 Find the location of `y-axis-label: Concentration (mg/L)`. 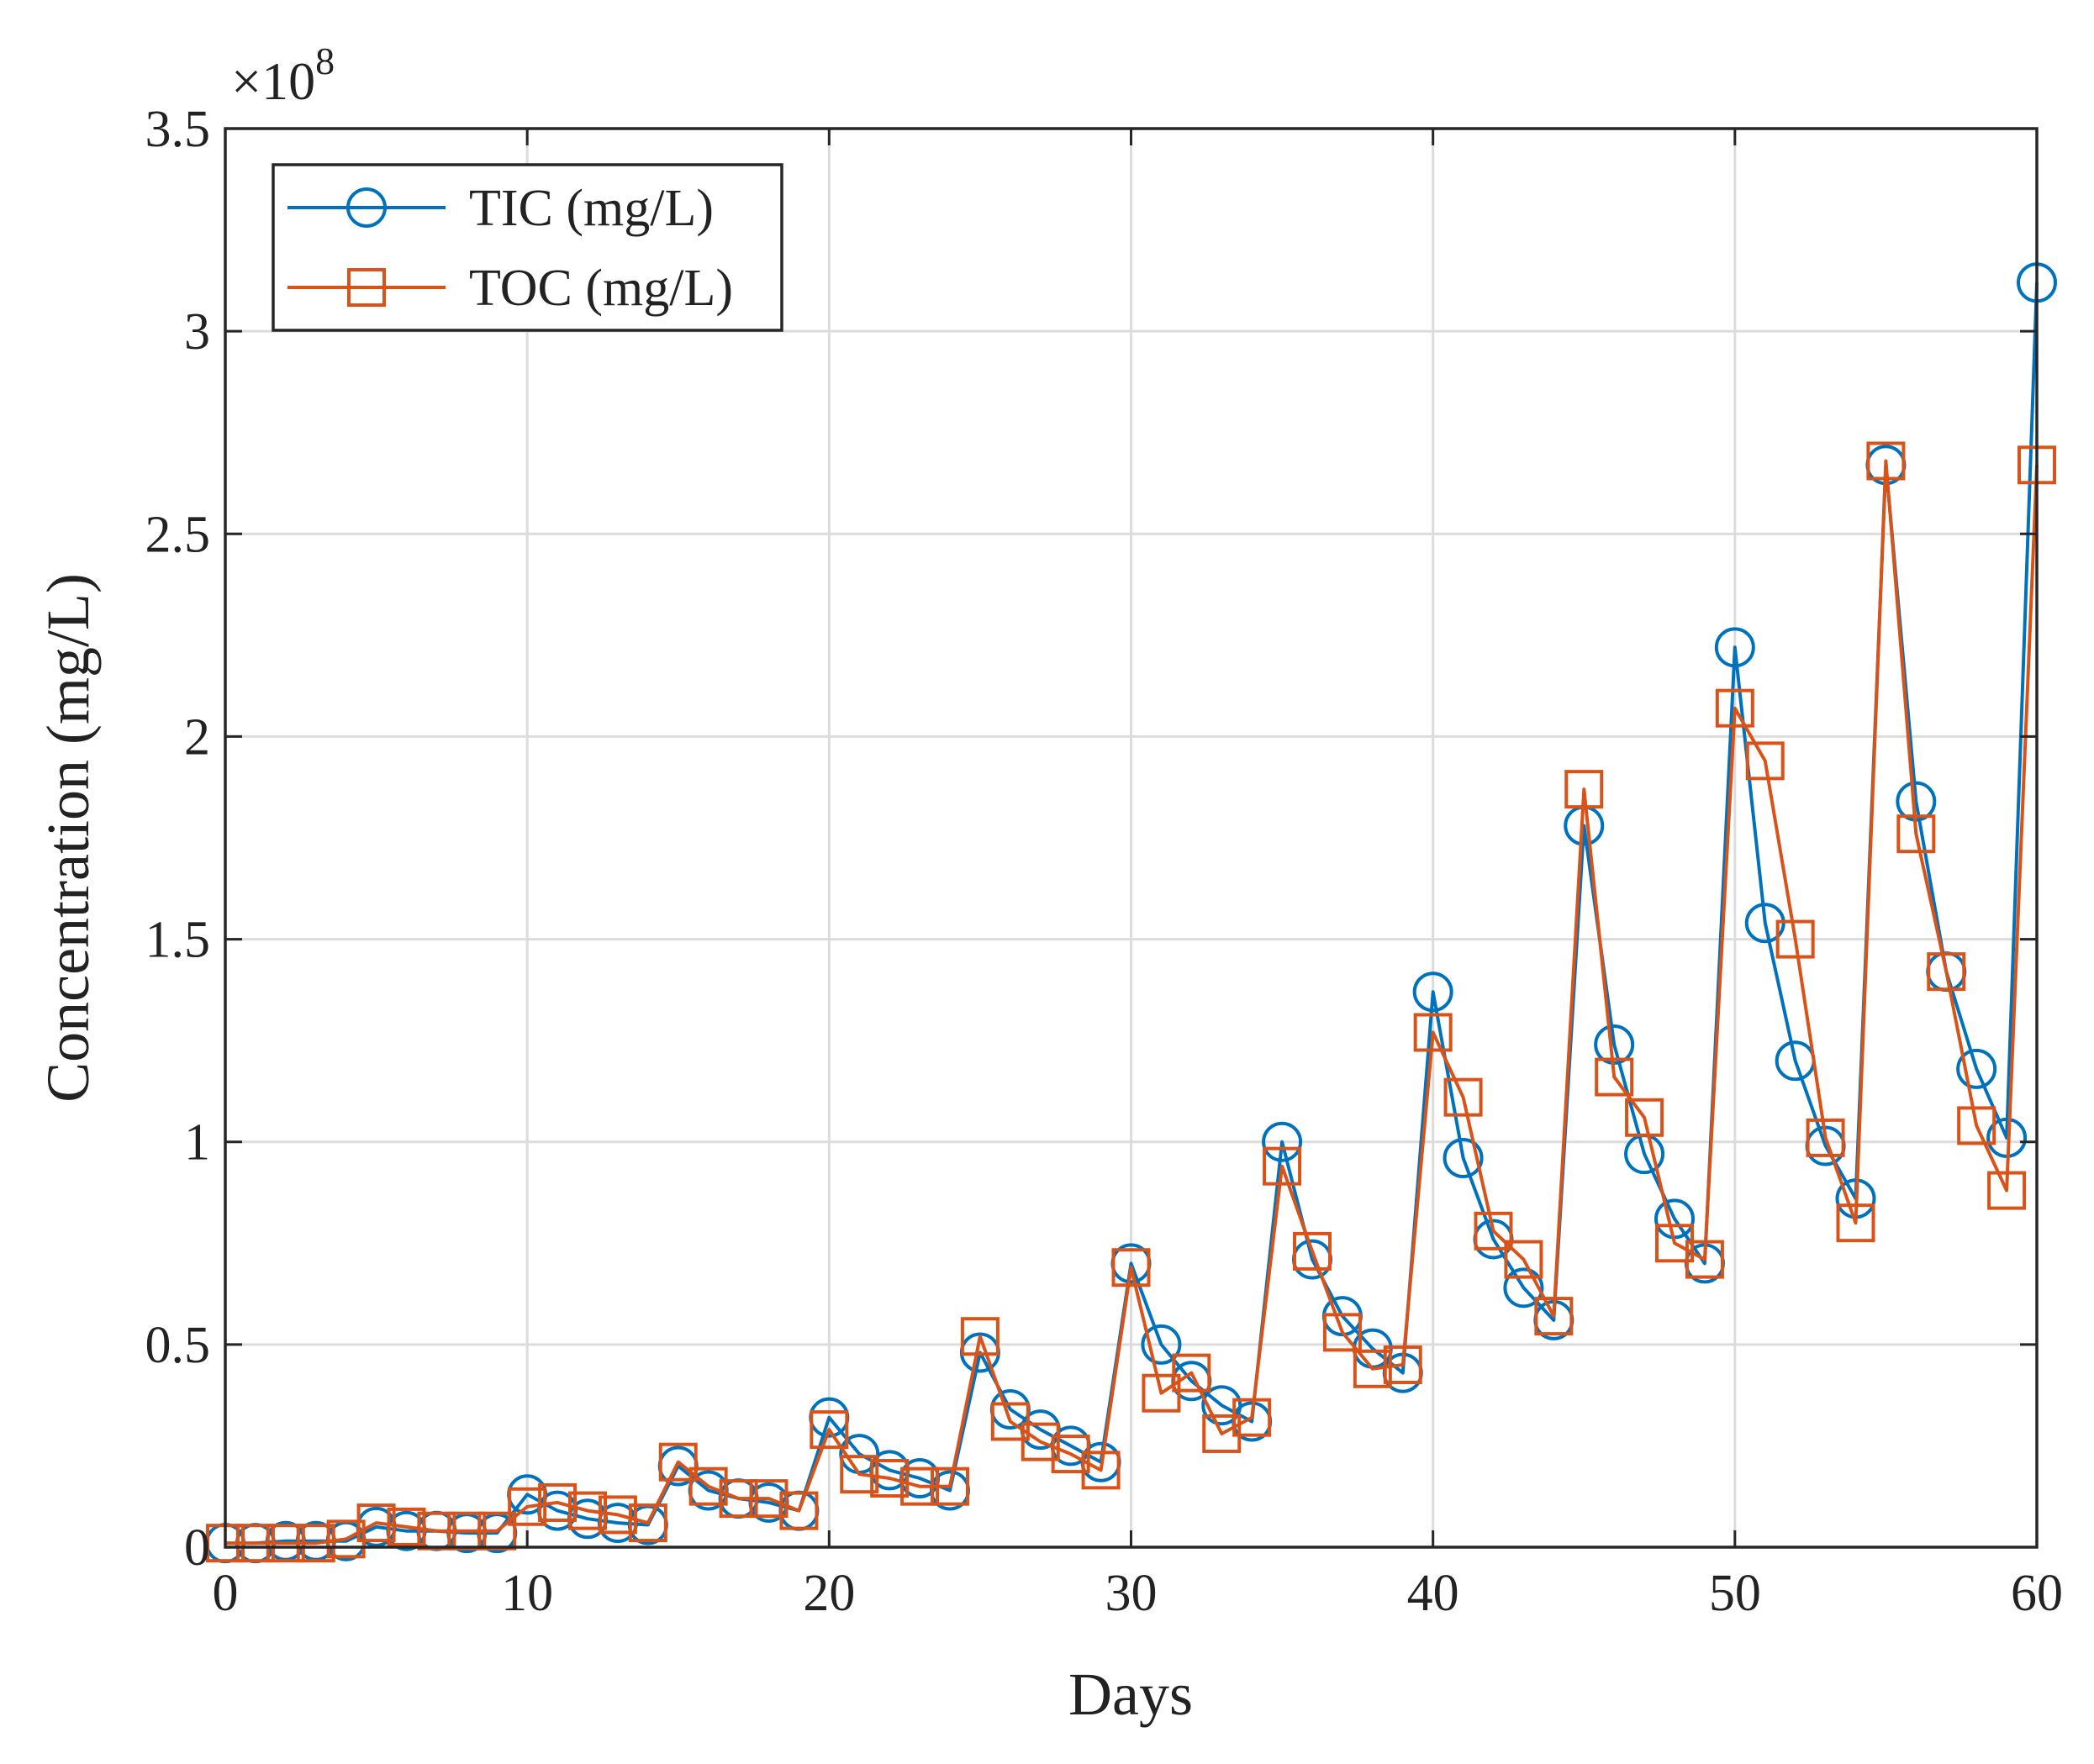

y-axis-label: Concentration (mg/L) is located at coordinates (68, 838).